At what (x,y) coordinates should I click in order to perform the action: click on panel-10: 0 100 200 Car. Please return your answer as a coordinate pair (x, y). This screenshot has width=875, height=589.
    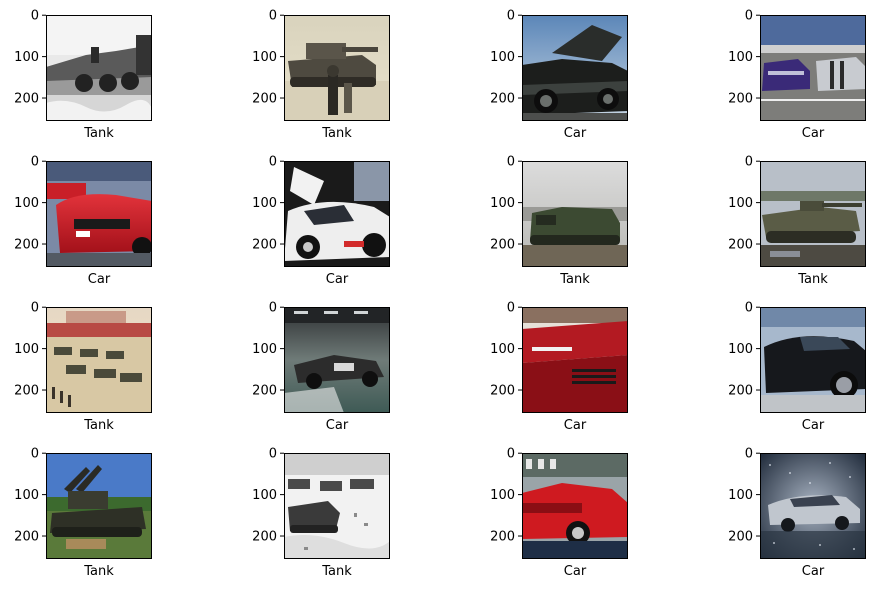
    Looking at the image, I should click on (321, 367).